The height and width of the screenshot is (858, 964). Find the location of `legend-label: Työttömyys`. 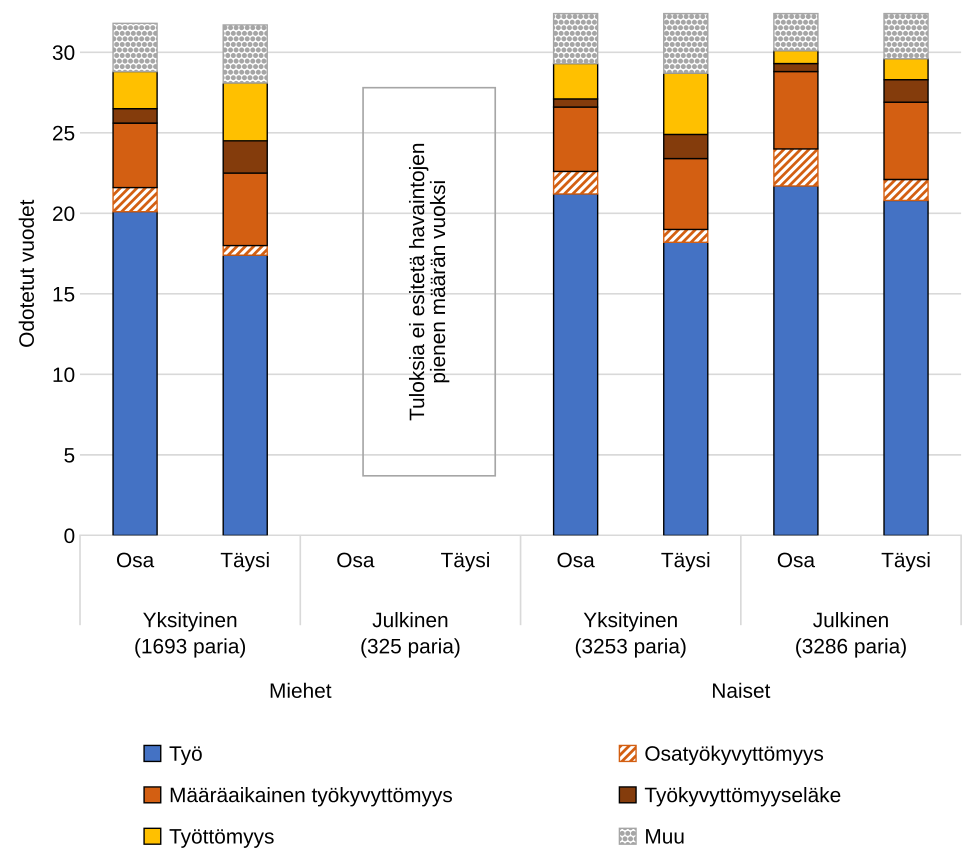

legend-label: Työttömyys is located at coordinates (222, 838).